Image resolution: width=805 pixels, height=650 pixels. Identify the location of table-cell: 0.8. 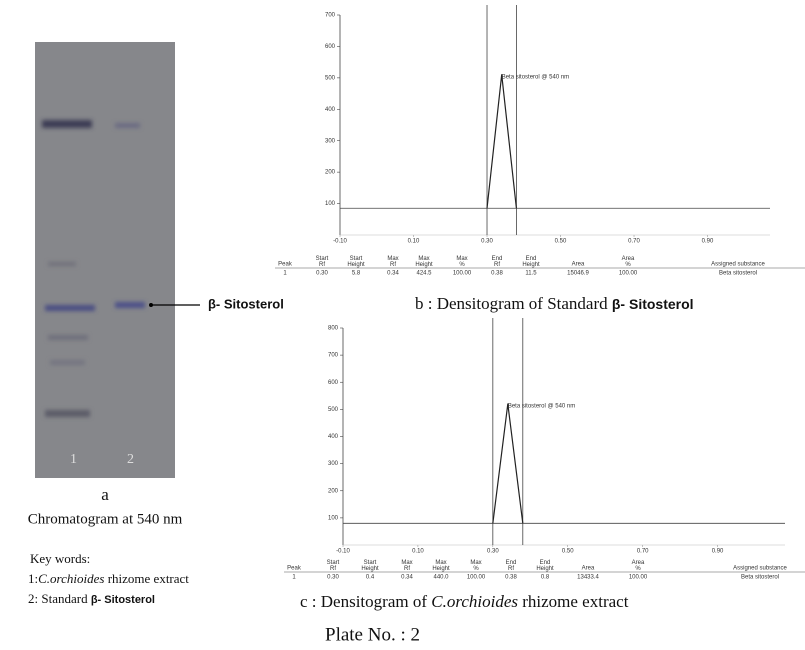
(545, 578).